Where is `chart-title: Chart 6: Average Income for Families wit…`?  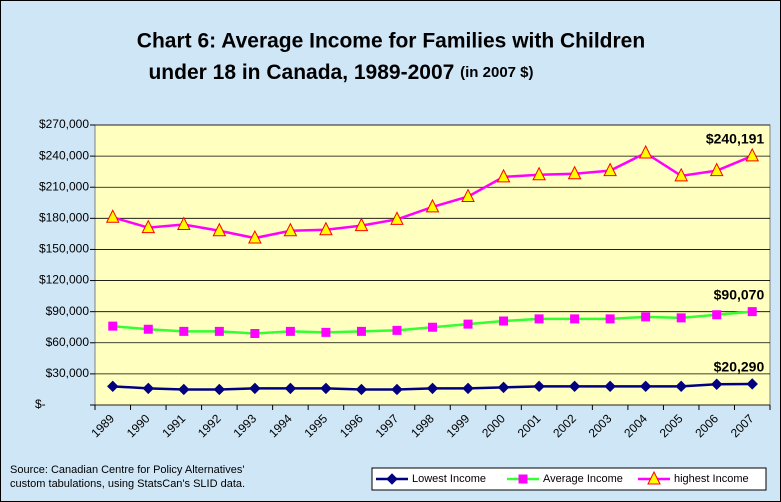
chart-title: Chart 6: Average Income for Families wit… is located at coordinates (391, 41).